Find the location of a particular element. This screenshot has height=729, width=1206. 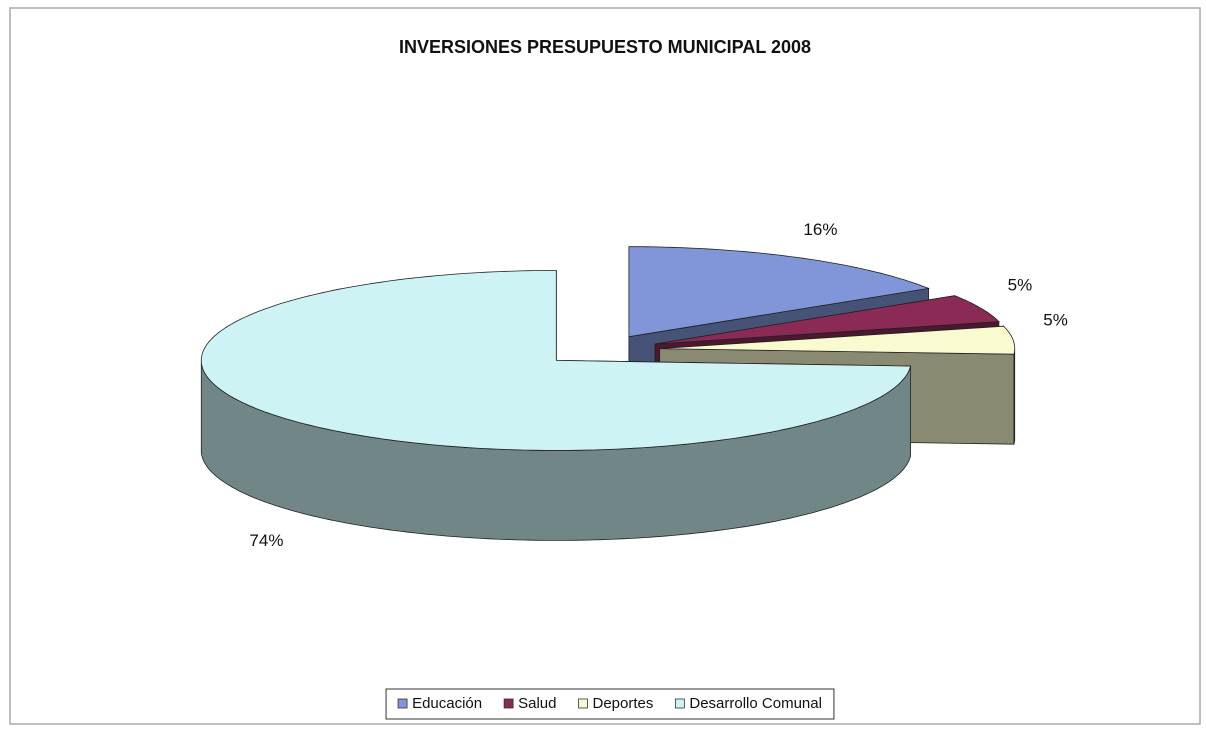

legend-box is located at coordinates (610, 704).